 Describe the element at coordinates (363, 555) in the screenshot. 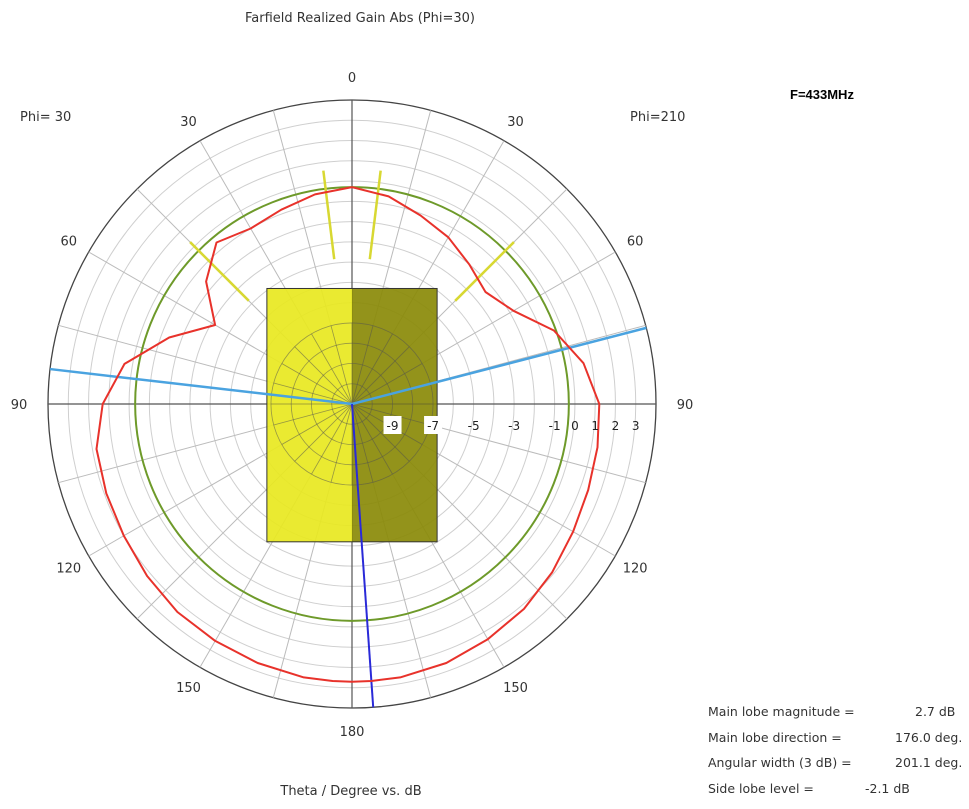

I see `main-lobe-line` at that location.